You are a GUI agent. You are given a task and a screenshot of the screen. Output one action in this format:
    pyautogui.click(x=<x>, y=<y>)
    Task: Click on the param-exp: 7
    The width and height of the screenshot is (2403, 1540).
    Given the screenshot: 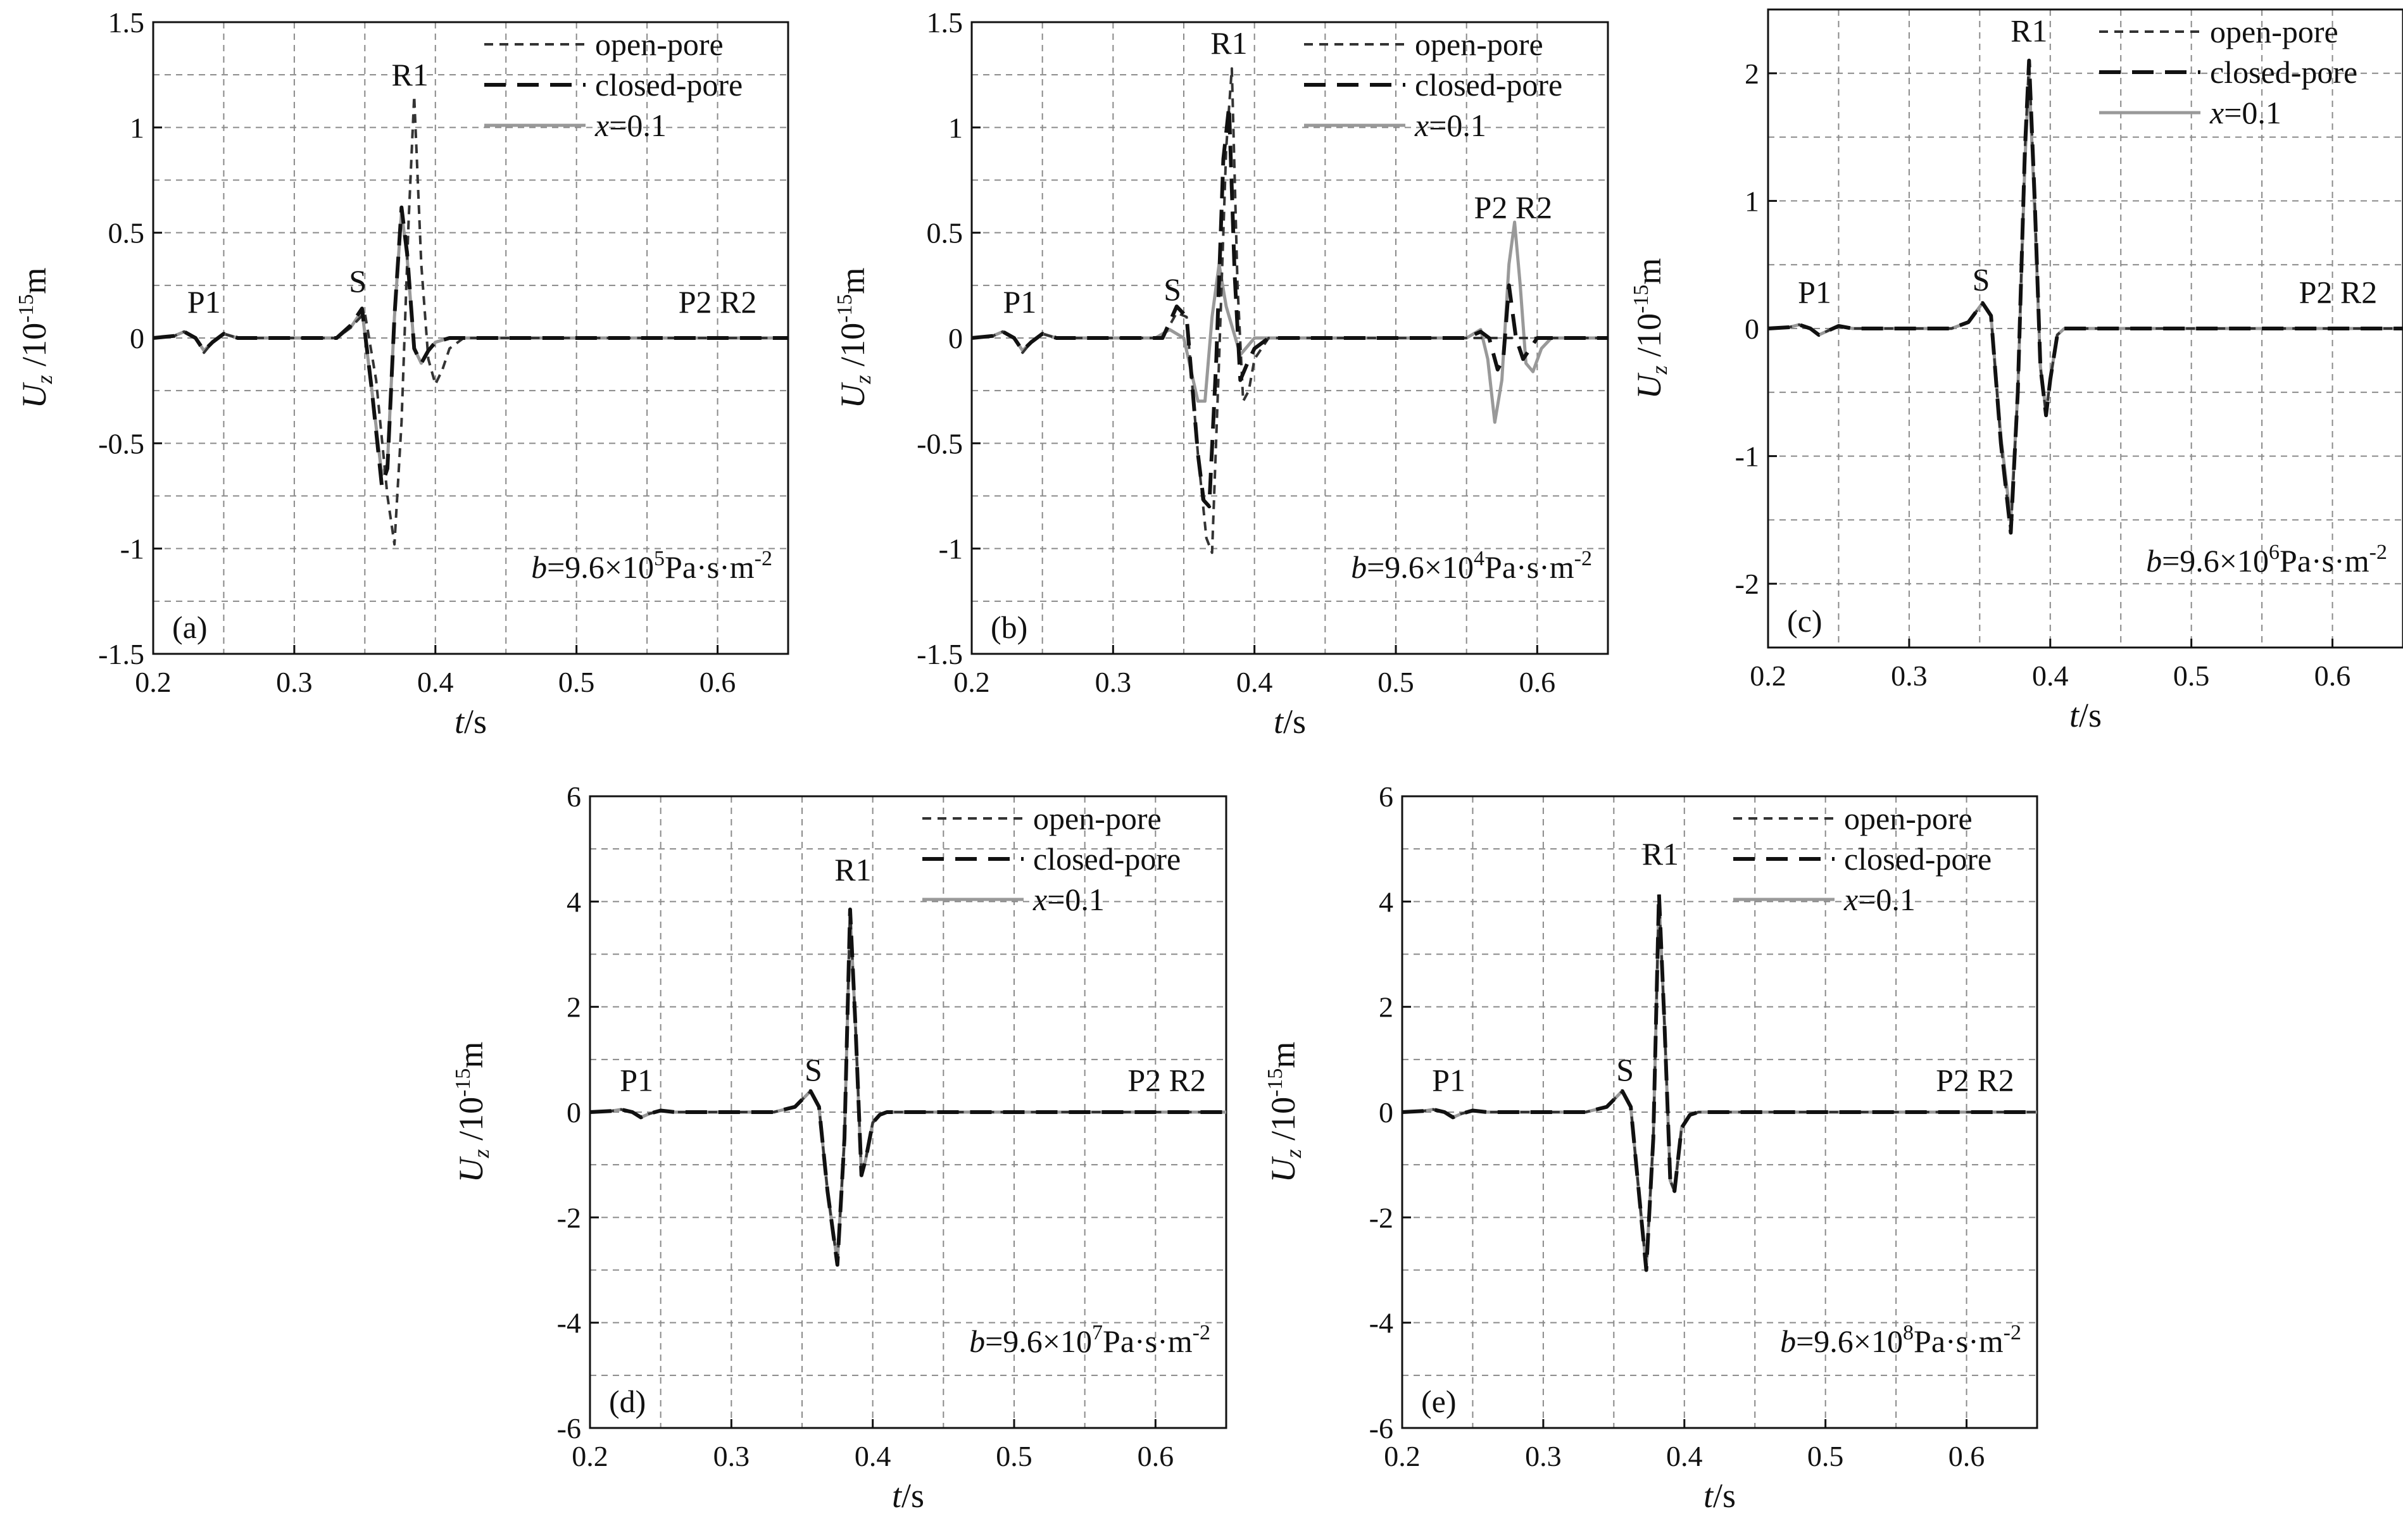 What is the action you would take?
    pyautogui.click(x=1097, y=1332)
    